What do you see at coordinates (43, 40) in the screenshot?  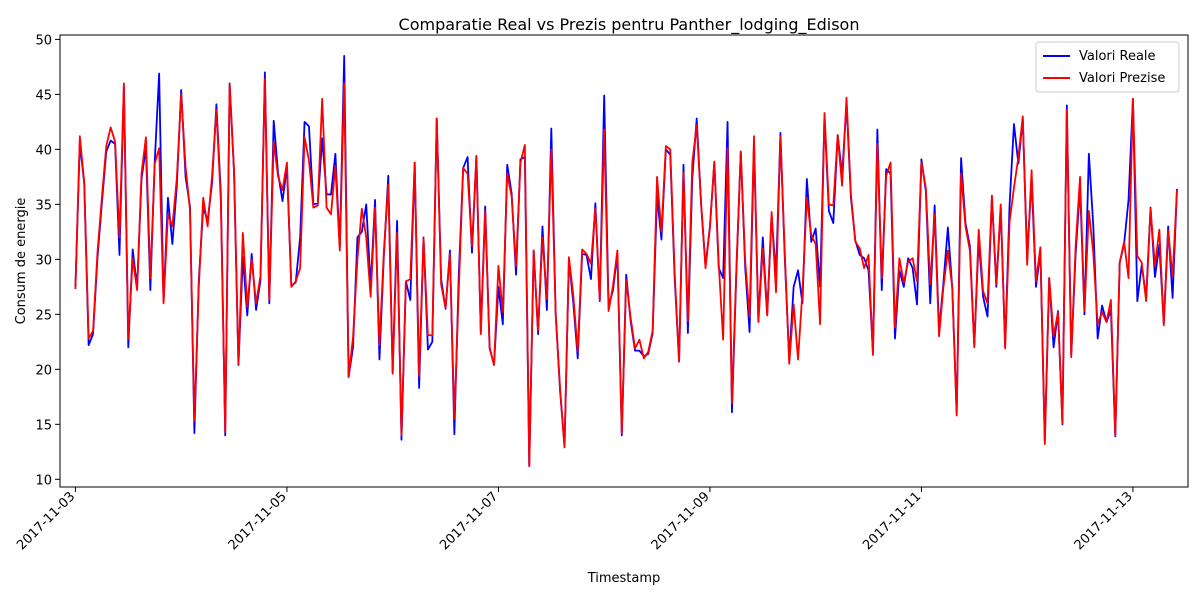 I see `y-tick-label: 50` at bounding box center [43, 40].